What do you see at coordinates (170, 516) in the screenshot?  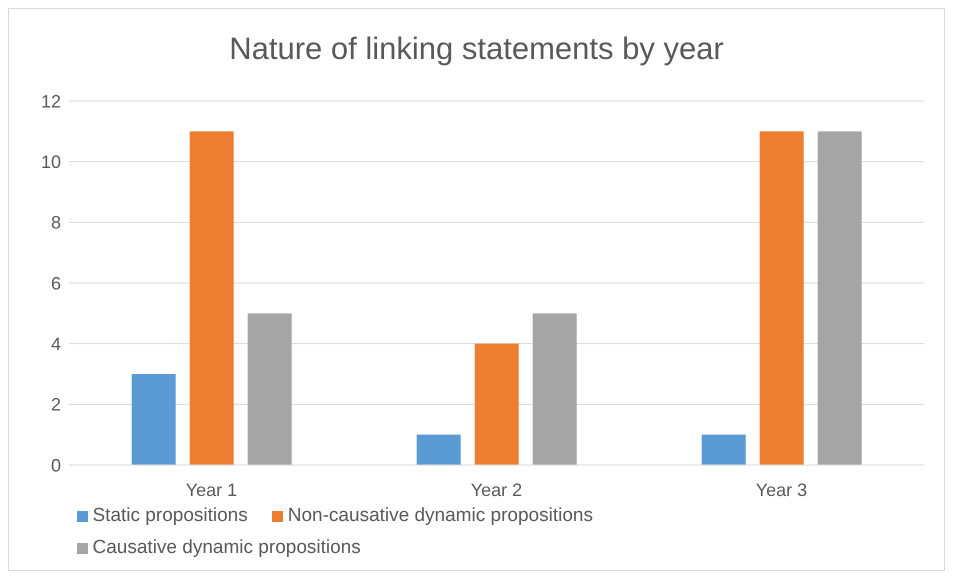 I see `legend-label: Static propositions` at bounding box center [170, 516].